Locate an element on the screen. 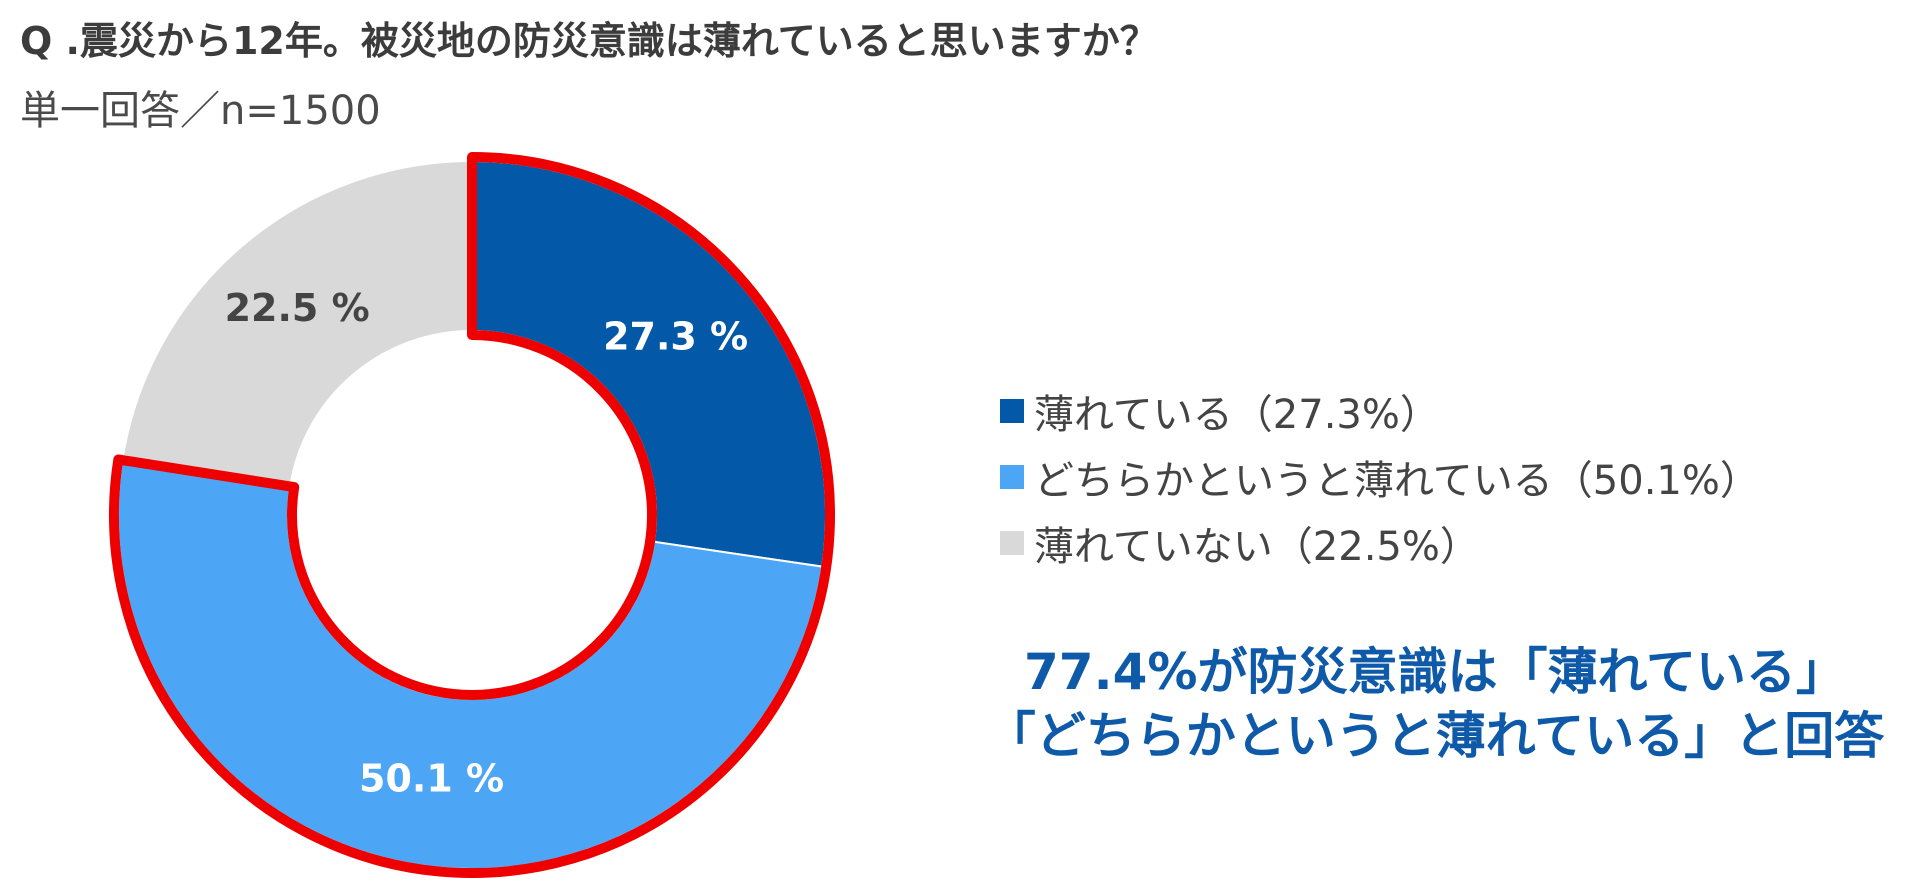 The height and width of the screenshot is (881, 1920). summary-callout: 77.4%が防災意識は「薄れている」 「どちらかというと薄れている」と回答 is located at coordinates (1435, 704).